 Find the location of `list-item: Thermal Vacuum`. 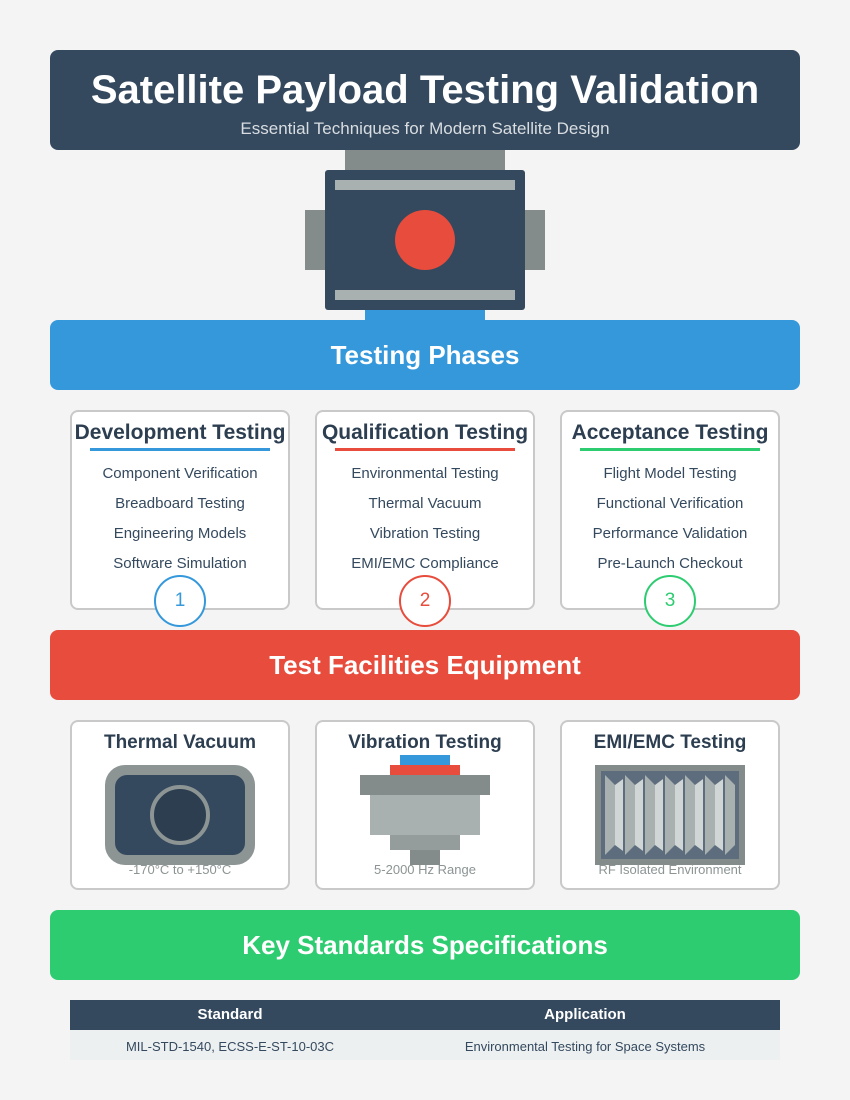

list-item: Thermal Vacuum is located at coordinates (425, 503).